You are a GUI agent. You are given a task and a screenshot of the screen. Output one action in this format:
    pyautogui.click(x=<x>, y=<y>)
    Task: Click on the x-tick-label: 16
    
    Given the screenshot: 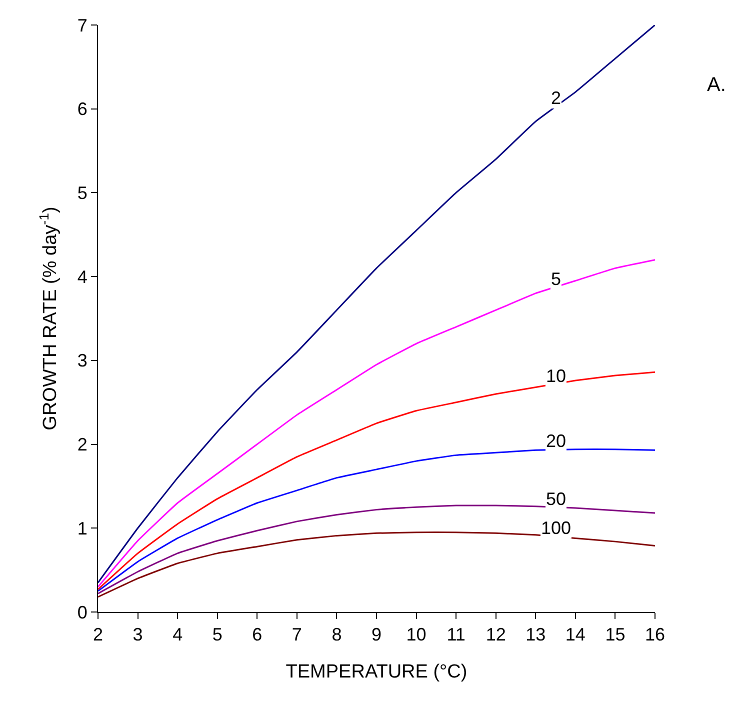 What is the action you would take?
    pyautogui.click(x=655, y=634)
    